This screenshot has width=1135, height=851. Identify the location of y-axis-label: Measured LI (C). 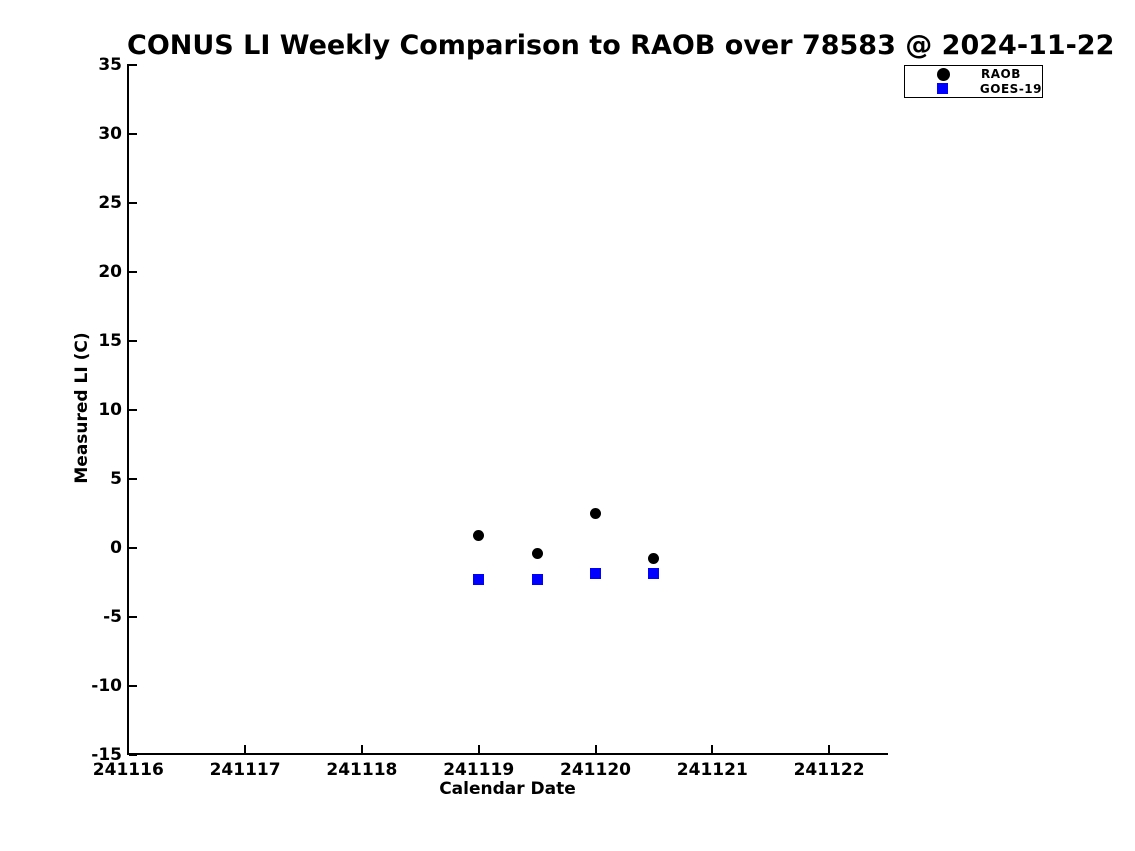
(82, 408).